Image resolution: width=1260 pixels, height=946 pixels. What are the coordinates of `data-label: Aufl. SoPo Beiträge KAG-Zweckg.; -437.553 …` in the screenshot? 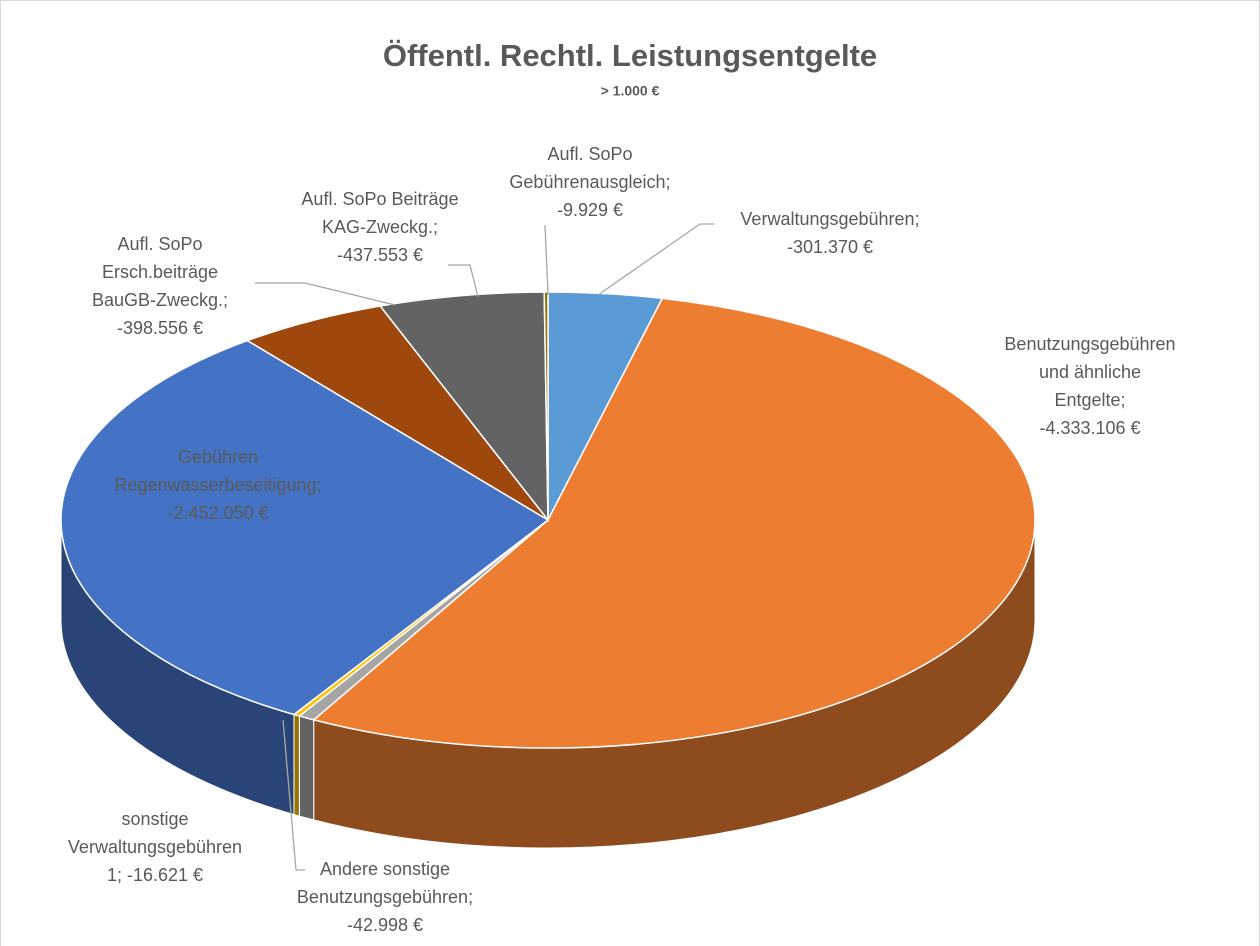 It's located at (379, 227).